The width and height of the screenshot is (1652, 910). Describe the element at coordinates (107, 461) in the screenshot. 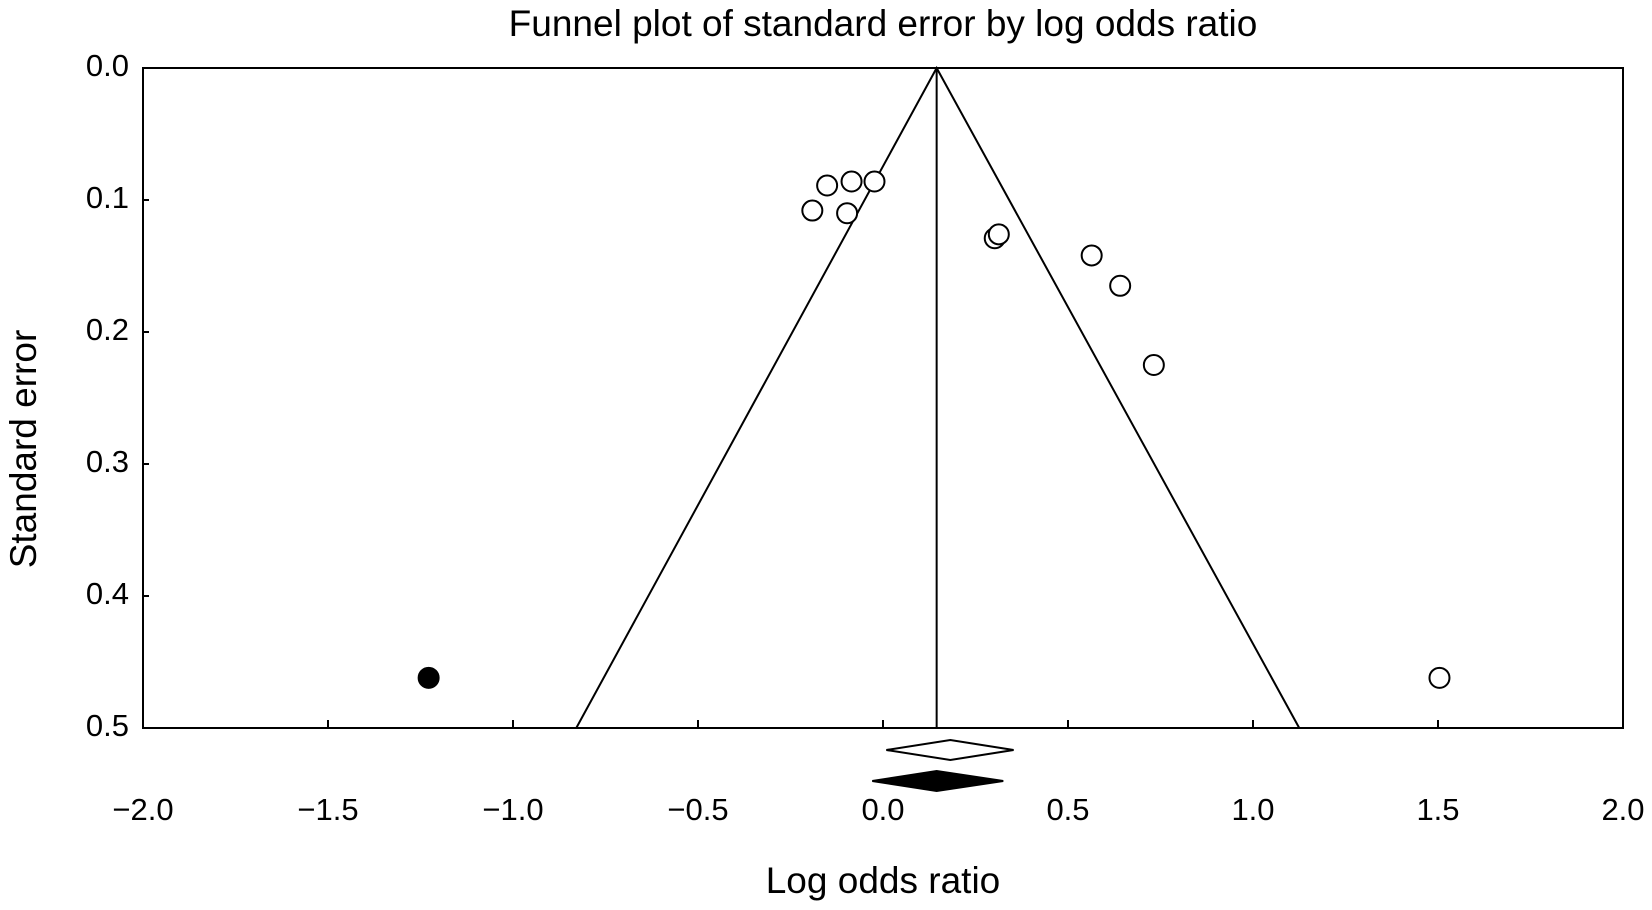

I see `y-tick-label: 0.3` at that location.